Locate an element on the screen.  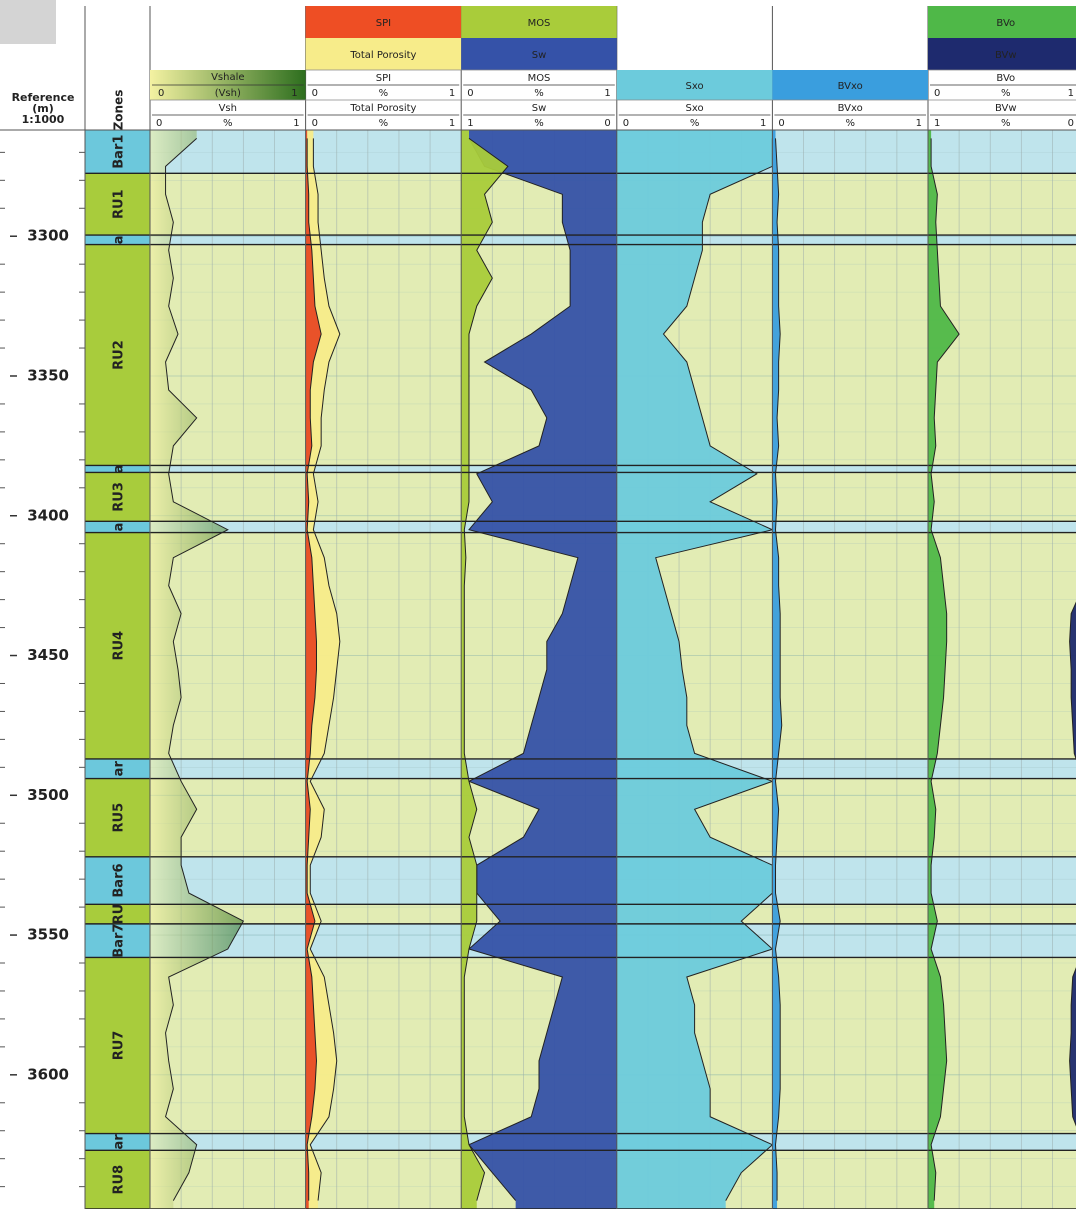
scale-right: 0 is located at coordinates (1071, 123).